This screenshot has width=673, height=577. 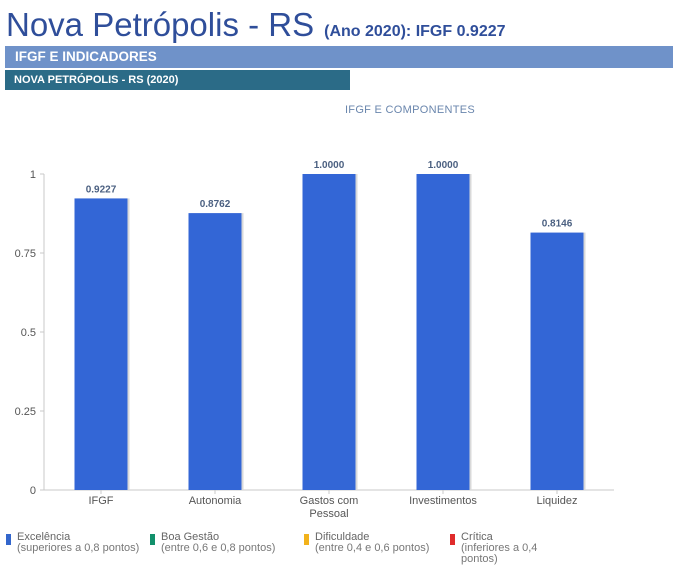 What do you see at coordinates (342, 537) in the screenshot?
I see `legend-label-dificuldade: Dificuldade` at bounding box center [342, 537].